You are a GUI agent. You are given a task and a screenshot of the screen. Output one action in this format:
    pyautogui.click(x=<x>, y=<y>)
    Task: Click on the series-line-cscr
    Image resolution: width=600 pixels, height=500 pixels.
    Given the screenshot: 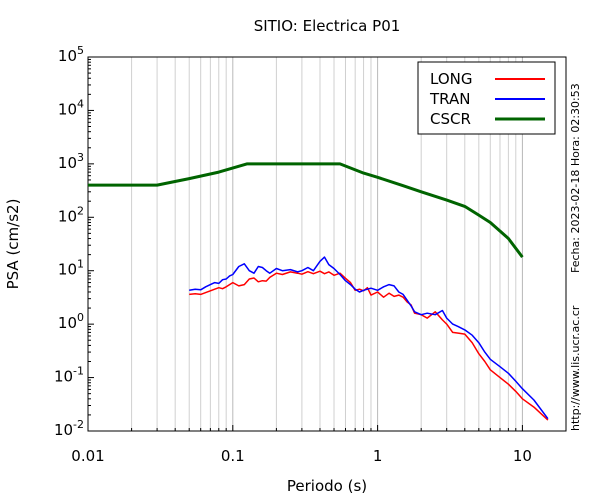 What is the action you would take?
    pyautogui.click(x=306, y=210)
    